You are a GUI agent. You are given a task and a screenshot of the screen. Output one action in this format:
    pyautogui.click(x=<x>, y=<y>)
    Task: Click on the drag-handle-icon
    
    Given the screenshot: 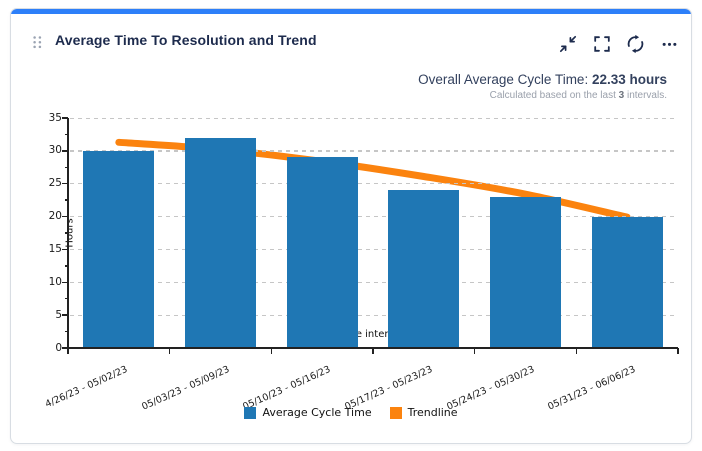 What is the action you would take?
    pyautogui.click(x=37, y=42)
    